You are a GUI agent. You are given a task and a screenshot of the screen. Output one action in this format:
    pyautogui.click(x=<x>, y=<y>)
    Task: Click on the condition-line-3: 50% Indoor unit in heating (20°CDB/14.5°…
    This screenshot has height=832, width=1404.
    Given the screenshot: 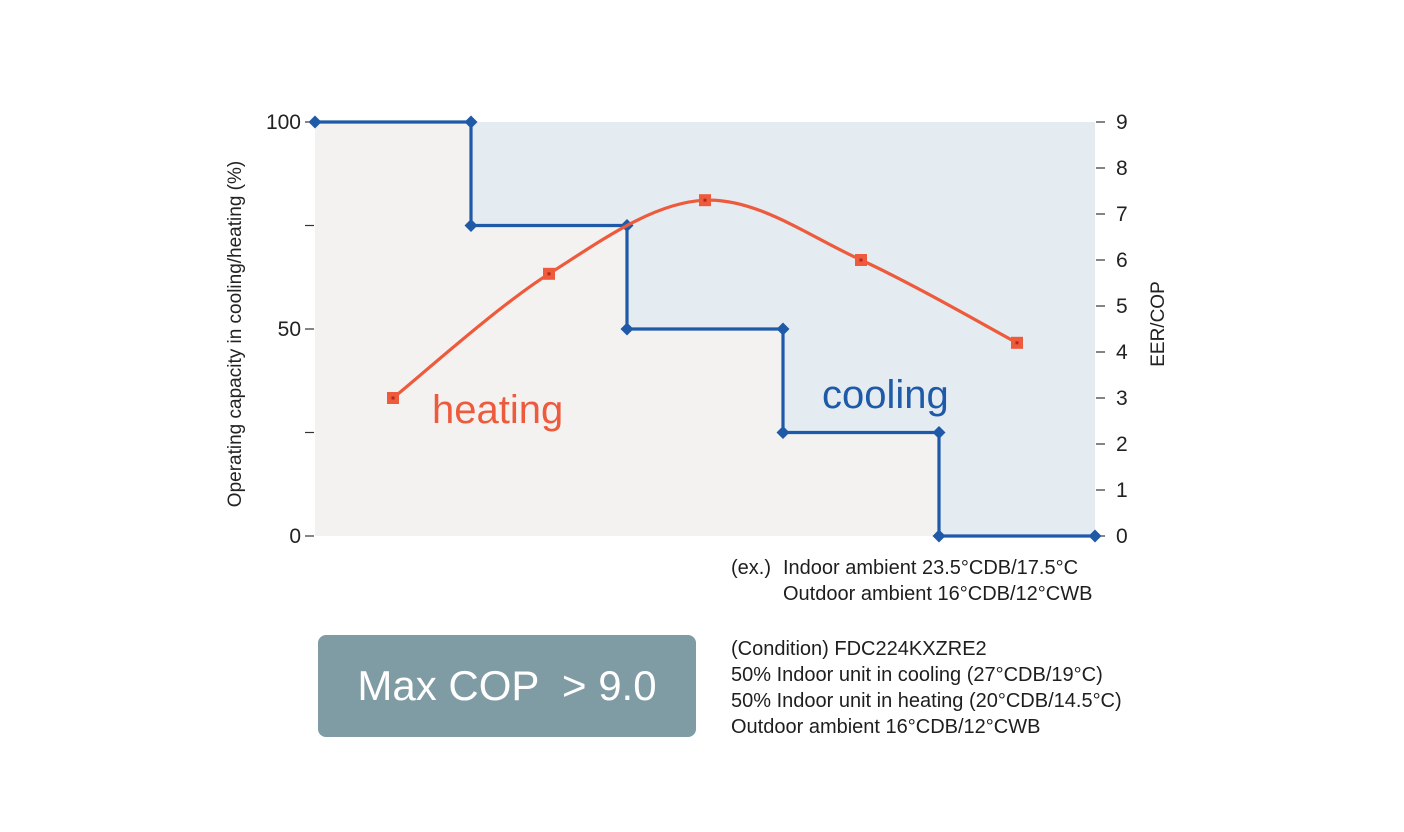 What is the action you would take?
    pyautogui.click(x=926, y=701)
    